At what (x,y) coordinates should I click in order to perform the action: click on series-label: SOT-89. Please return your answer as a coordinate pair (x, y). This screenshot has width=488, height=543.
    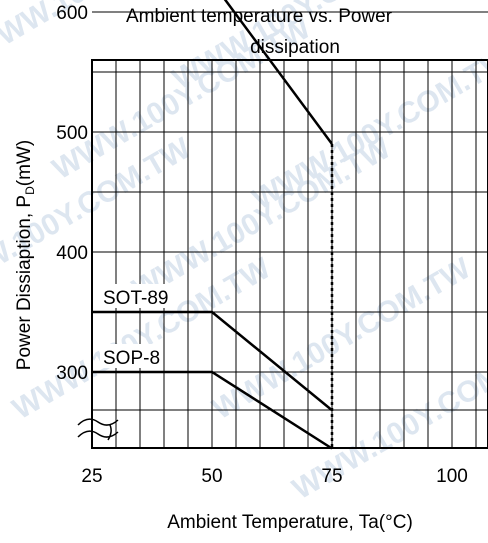
    Looking at the image, I should click on (135, 298).